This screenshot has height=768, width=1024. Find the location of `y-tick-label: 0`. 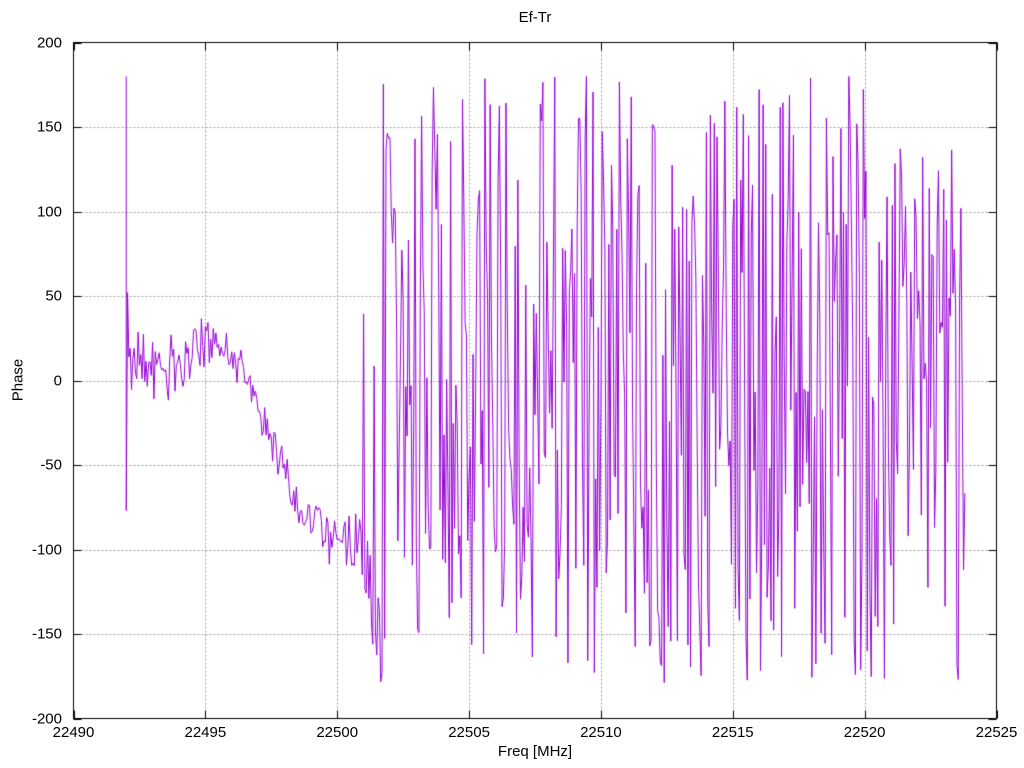

y-tick-label: 0 is located at coordinates (57, 380).